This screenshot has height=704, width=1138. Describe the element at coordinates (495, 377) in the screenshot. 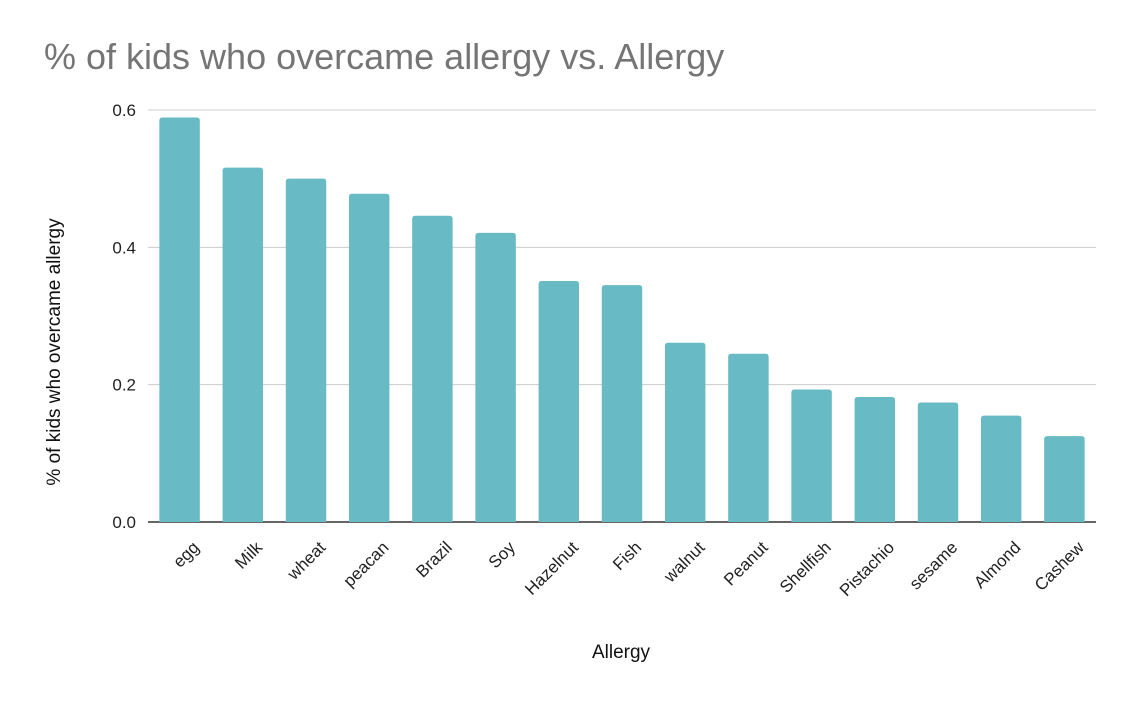

I see `bar-soy` at that location.